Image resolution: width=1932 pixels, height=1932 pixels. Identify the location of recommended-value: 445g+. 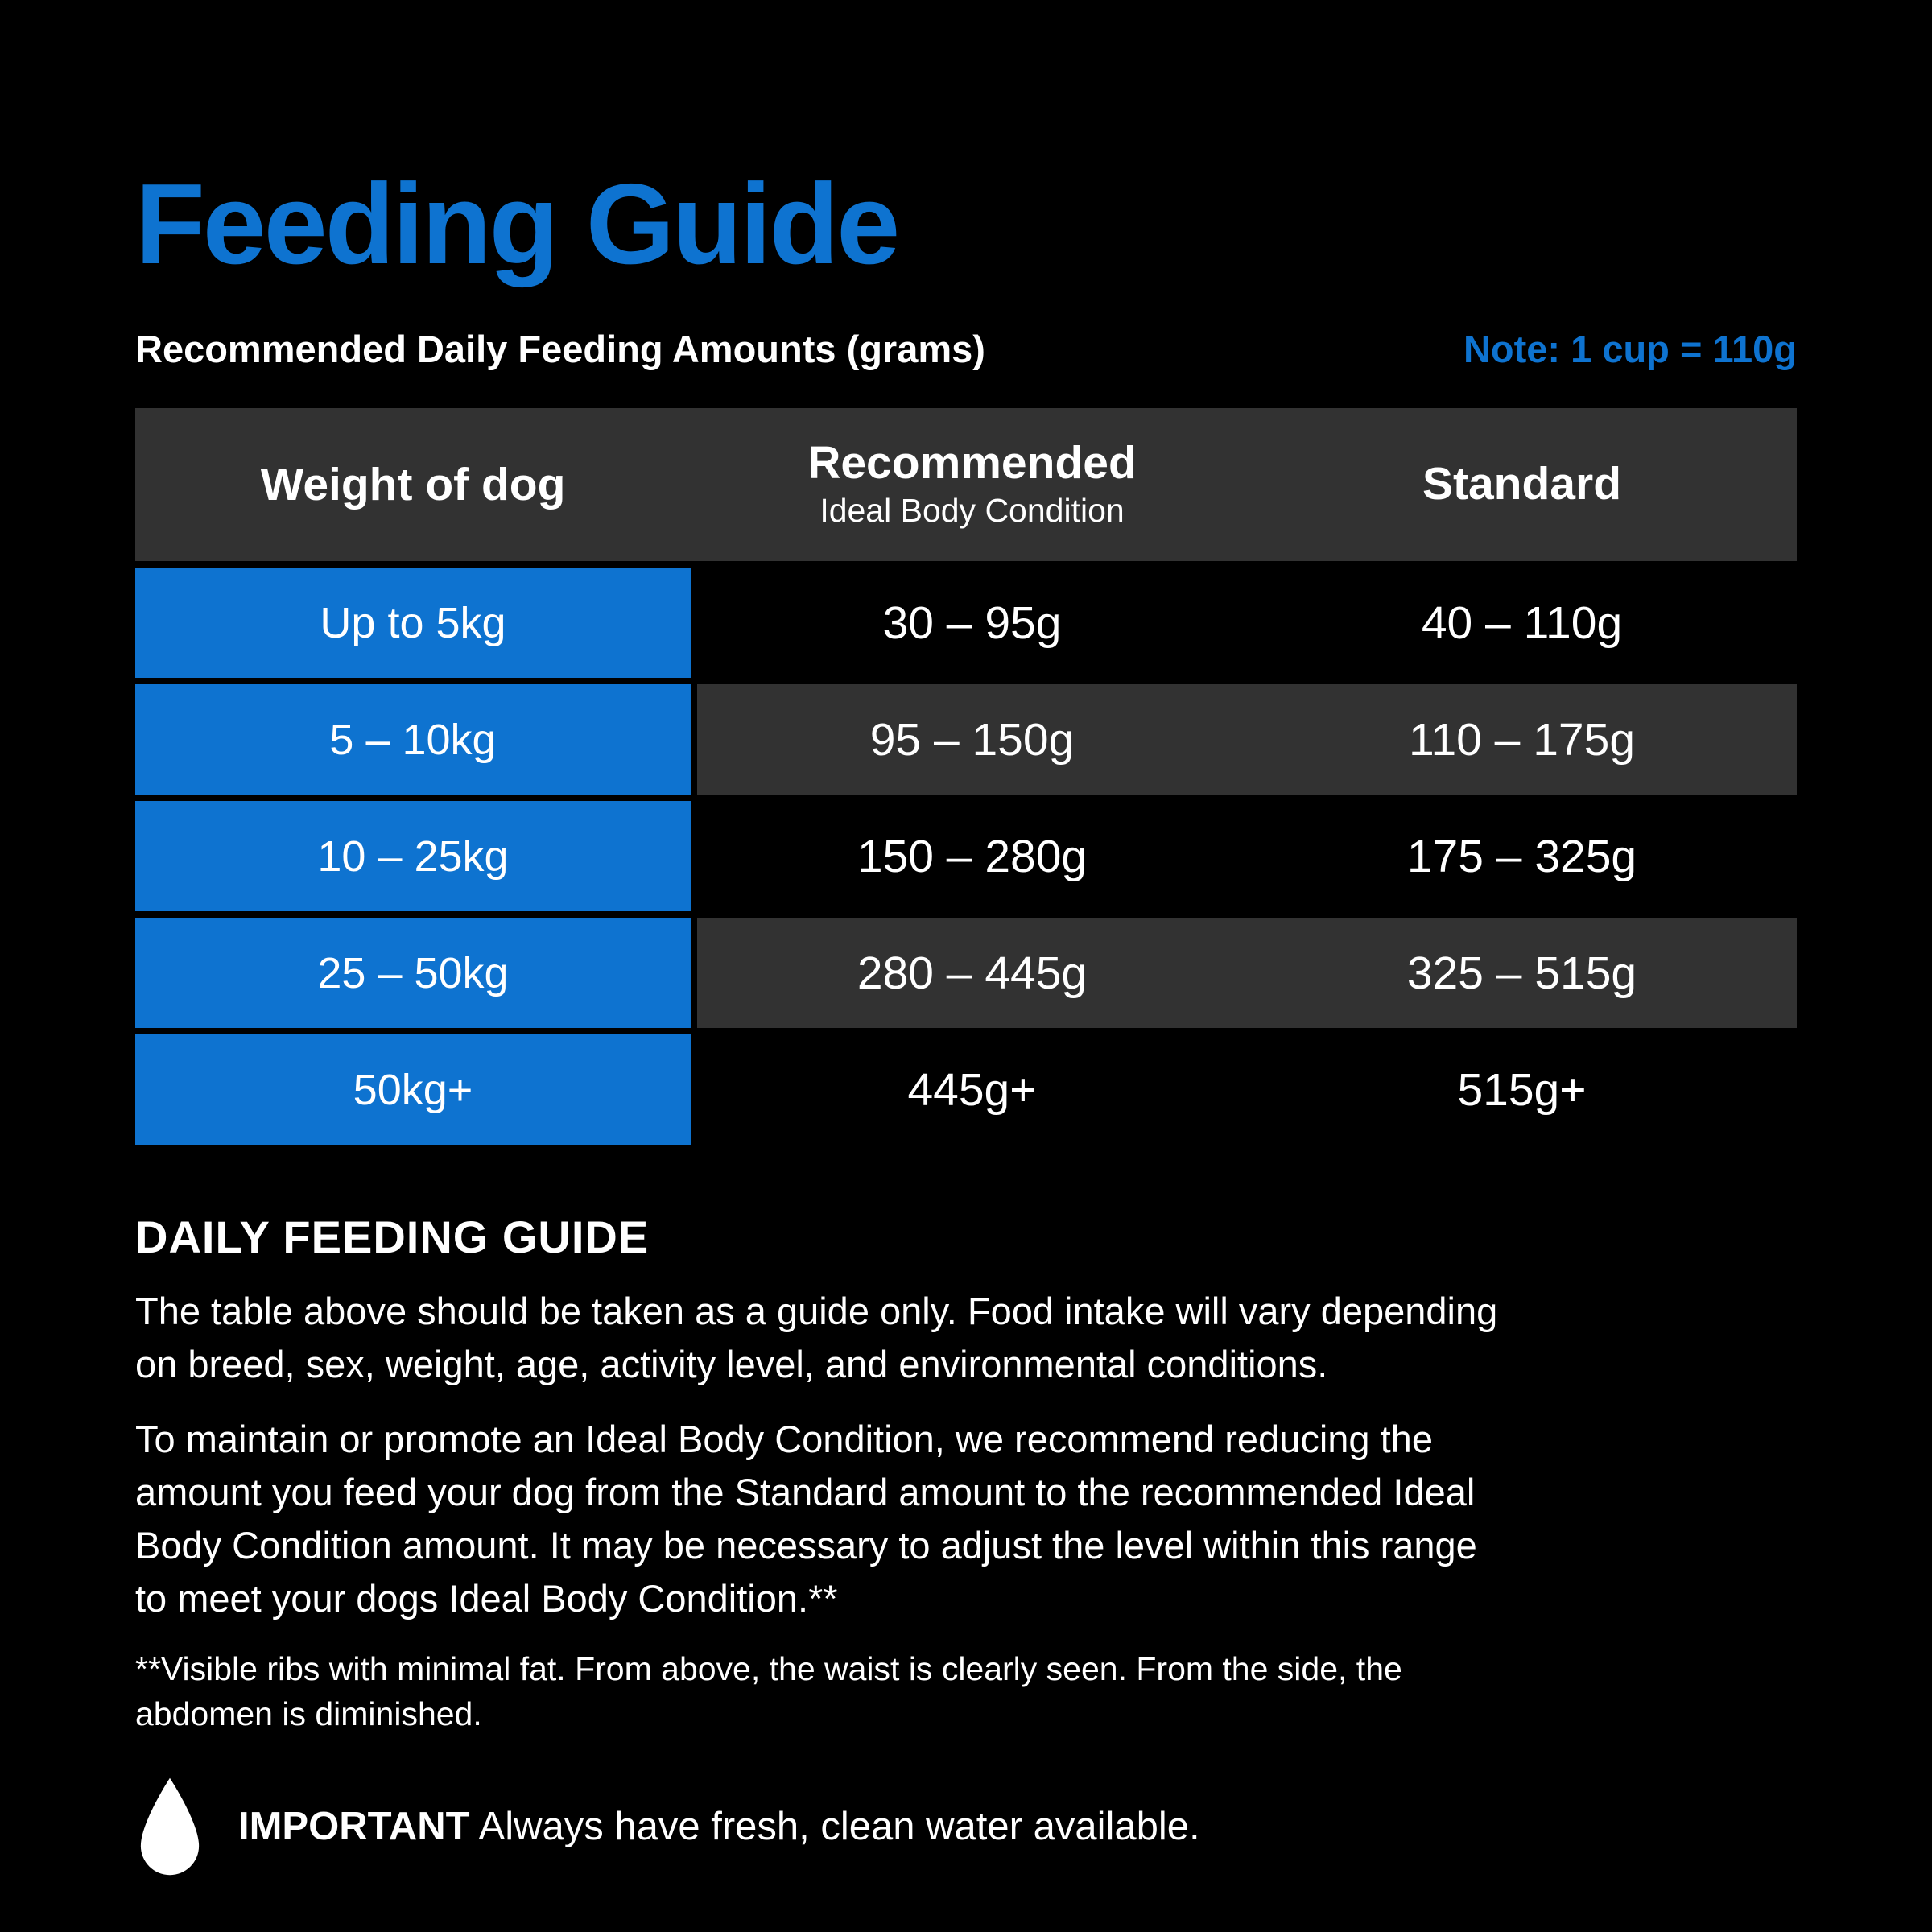
(972, 1089).